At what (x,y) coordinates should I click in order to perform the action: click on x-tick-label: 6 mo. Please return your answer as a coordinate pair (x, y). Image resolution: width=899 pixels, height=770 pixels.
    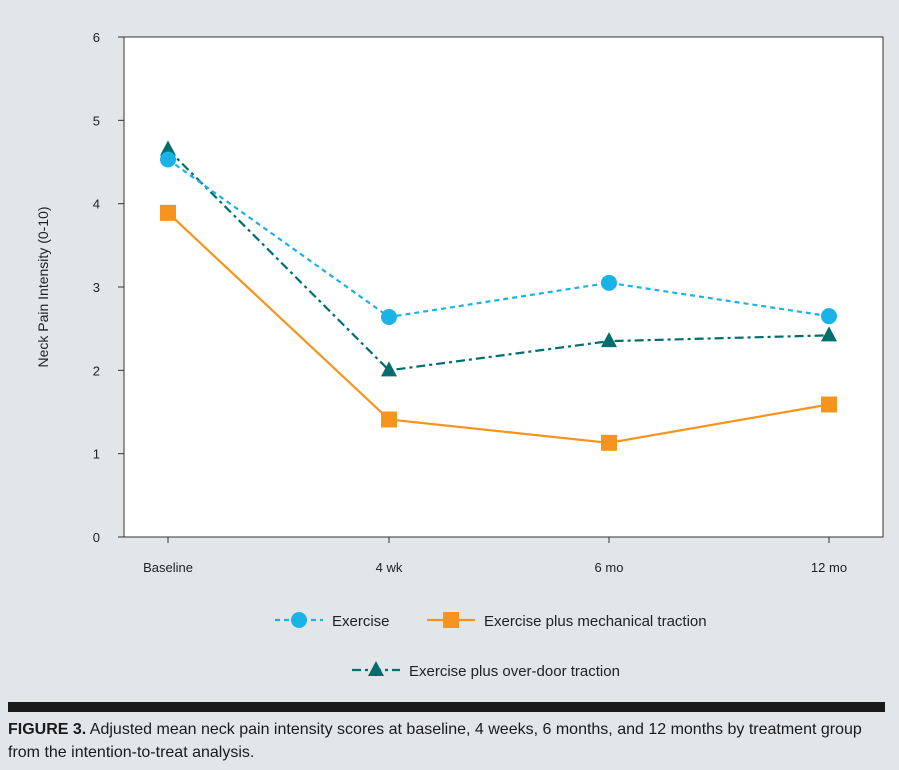
    Looking at the image, I should click on (609, 567).